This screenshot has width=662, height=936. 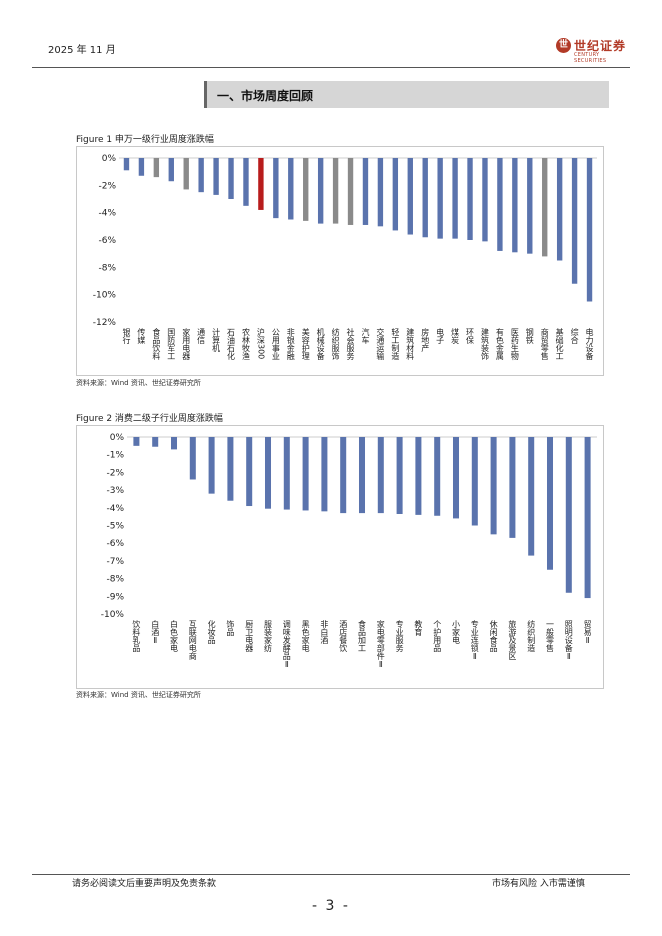 What do you see at coordinates (425, 340) in the screenshot?
I see `fig1-category-label: 房地产` at bounding box center [425, 340].